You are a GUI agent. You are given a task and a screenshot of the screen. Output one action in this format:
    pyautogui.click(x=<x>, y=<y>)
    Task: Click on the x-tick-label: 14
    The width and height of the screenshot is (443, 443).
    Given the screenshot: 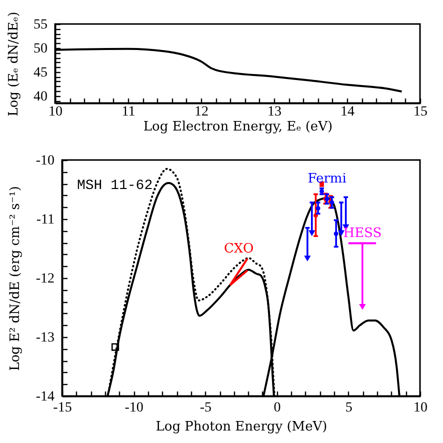 What is the action you would take?
    pyautogui.click(x=347, y=112)
    